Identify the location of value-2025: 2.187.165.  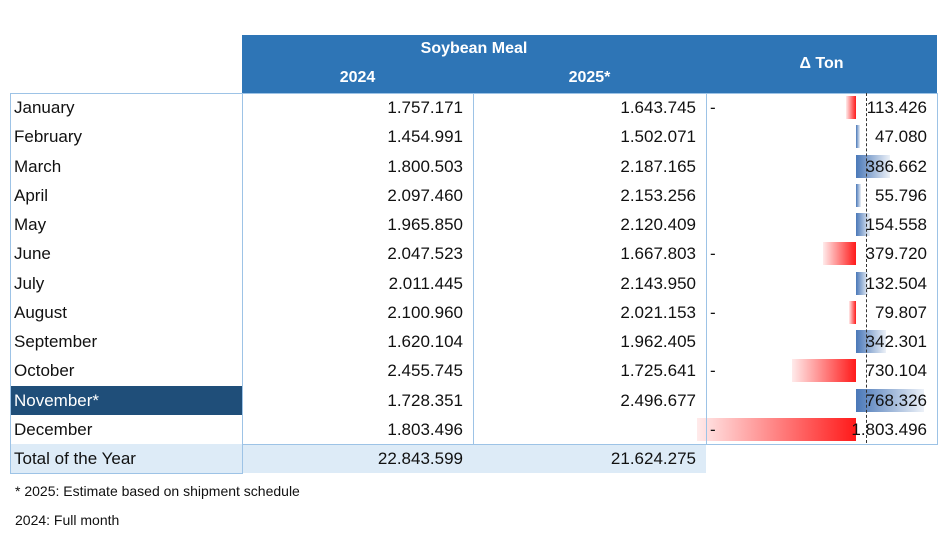
(658, 166).